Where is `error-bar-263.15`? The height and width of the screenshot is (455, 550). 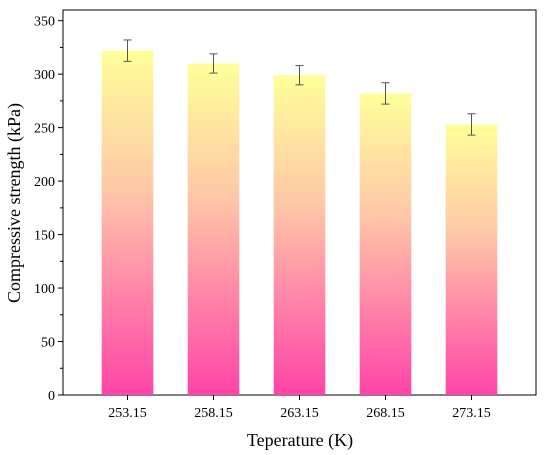 error-bar-263.15 is located at coordinates (299, 75).